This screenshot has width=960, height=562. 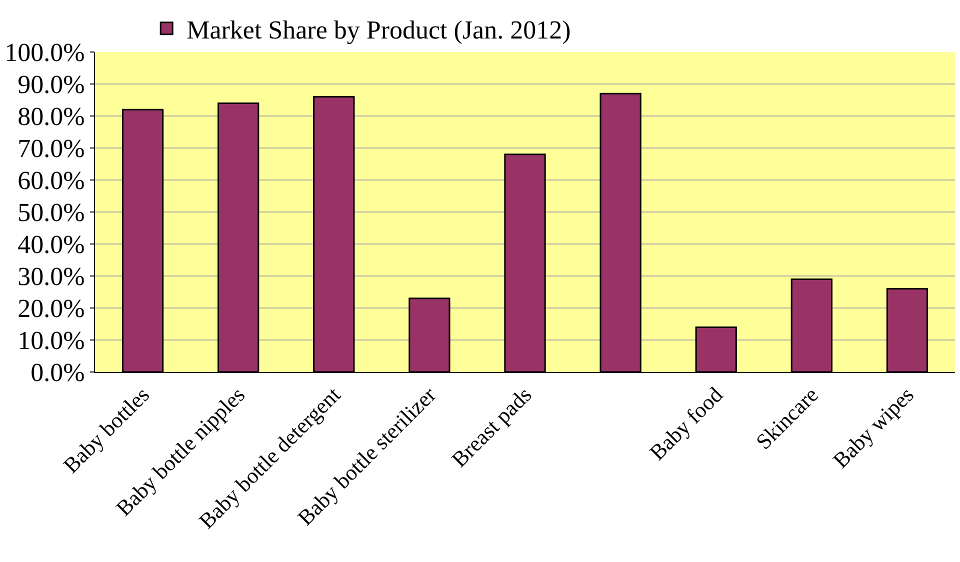 What do you see at coordinates (51, 85) in the screenshot?
I see `y-tick-label: 90.0%` at bounding box center [51, 85].